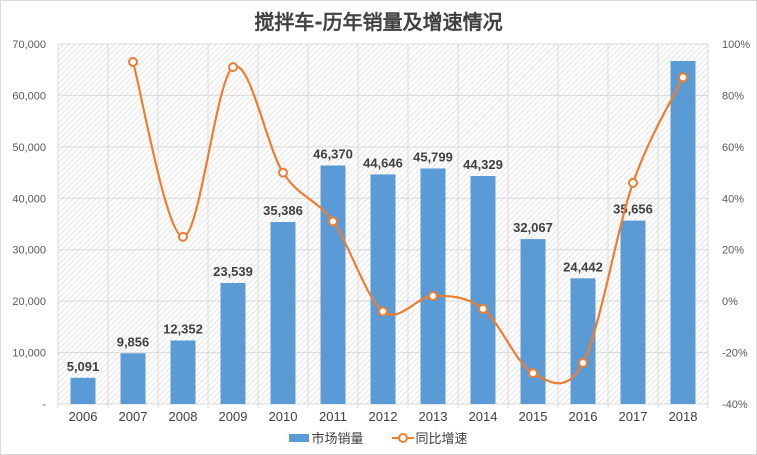  I want to click on right-tick-label: 100%, so click(736, 45).